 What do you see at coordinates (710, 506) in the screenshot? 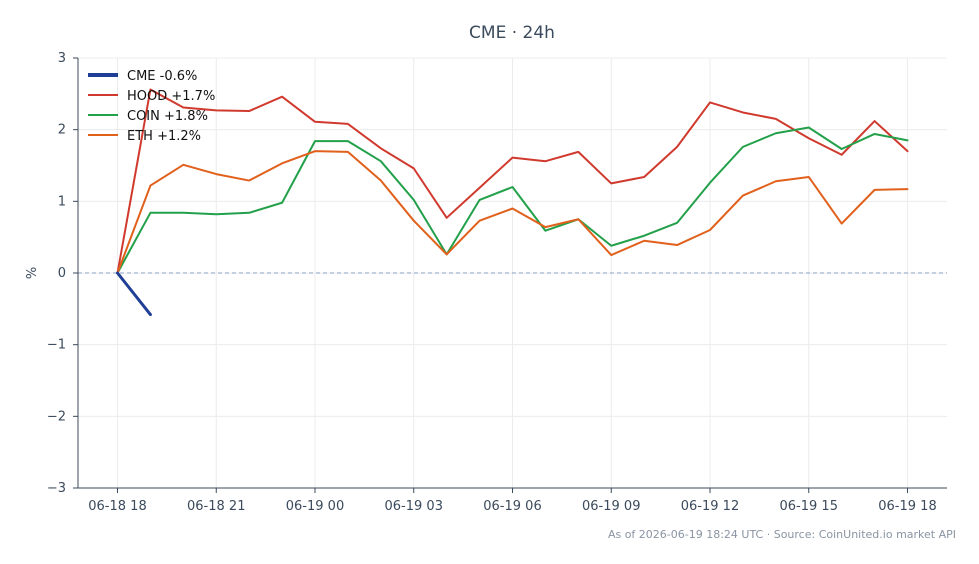
I see `x-tick-label: 06-19 12` at bounding box center [710, 506].